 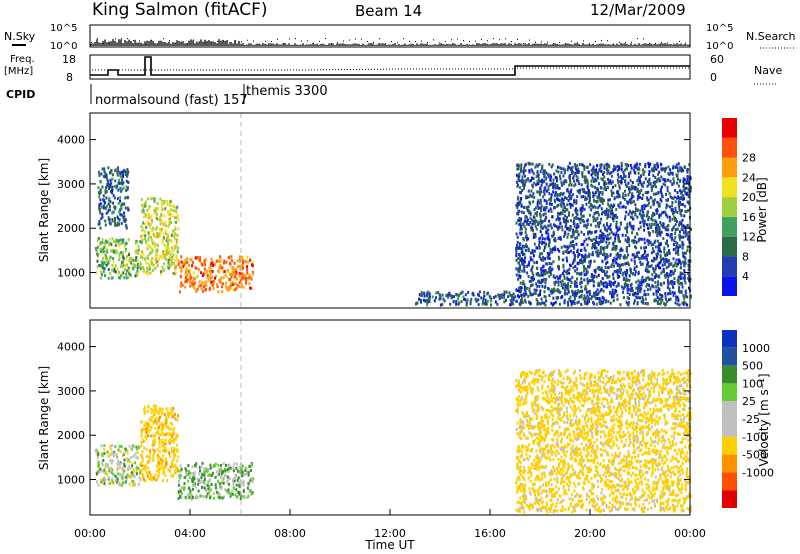 What do you see at coordinates (180, 10) in the screenshot?
I see `station-title: King Salmon (fitACF)` at bounding box center [180, 10].